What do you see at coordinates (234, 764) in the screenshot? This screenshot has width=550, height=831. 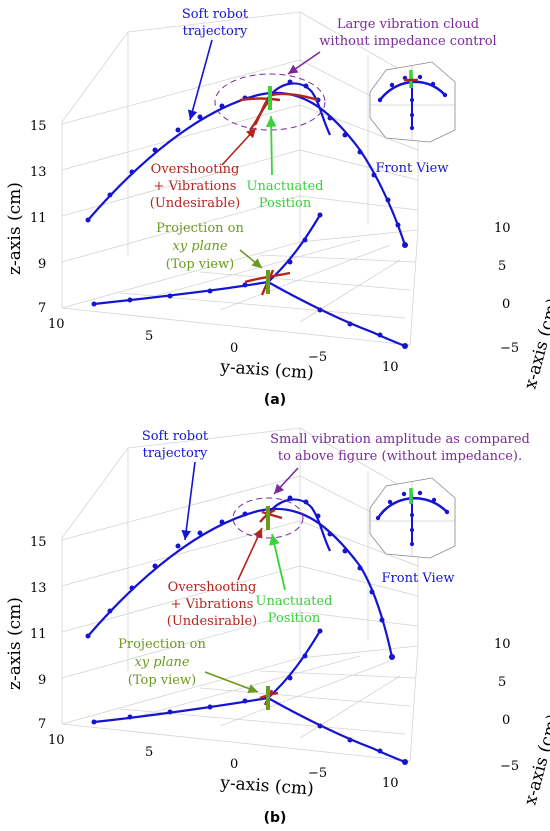 I see `y-tick-0-b: 0` at bounding box center [234, 764].